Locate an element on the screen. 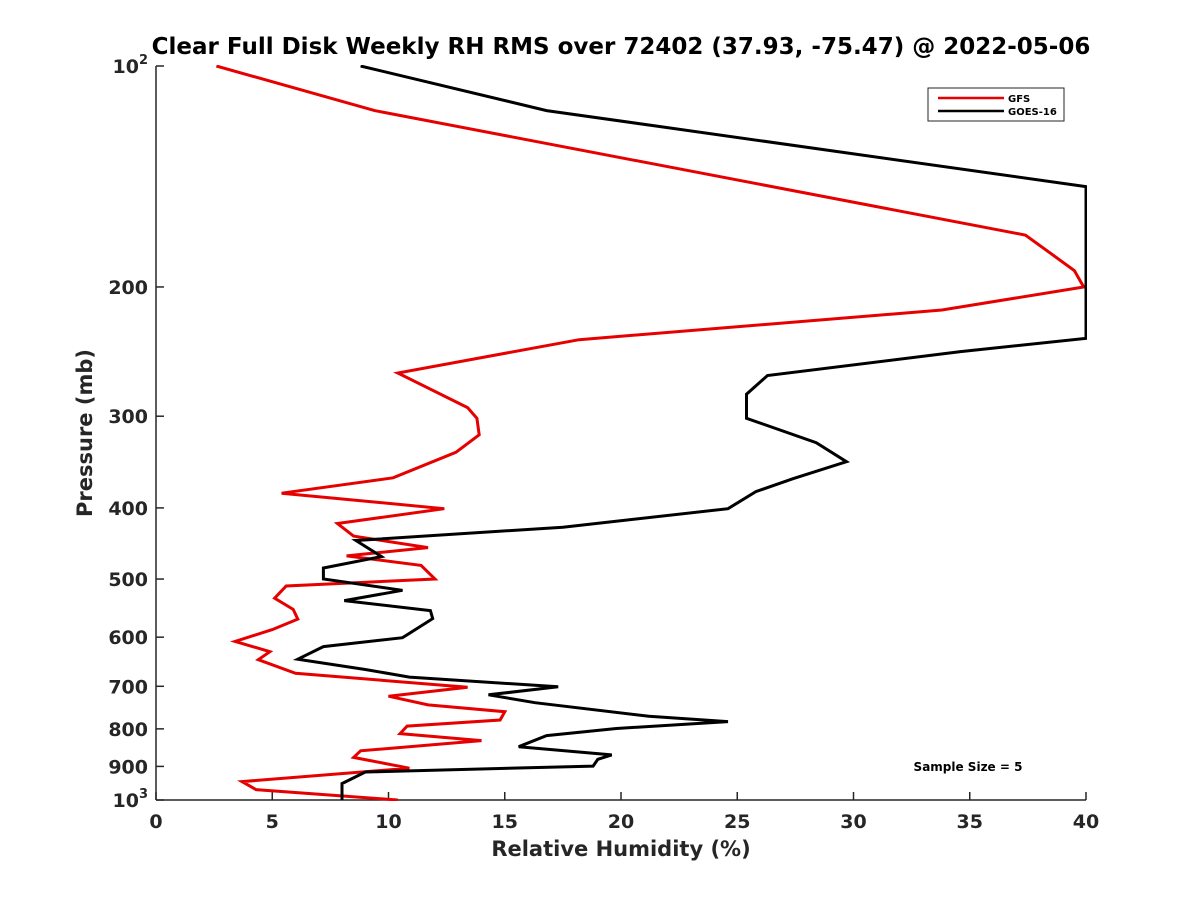  y-tick-label: 10³ is located at coordinates (131, 799).